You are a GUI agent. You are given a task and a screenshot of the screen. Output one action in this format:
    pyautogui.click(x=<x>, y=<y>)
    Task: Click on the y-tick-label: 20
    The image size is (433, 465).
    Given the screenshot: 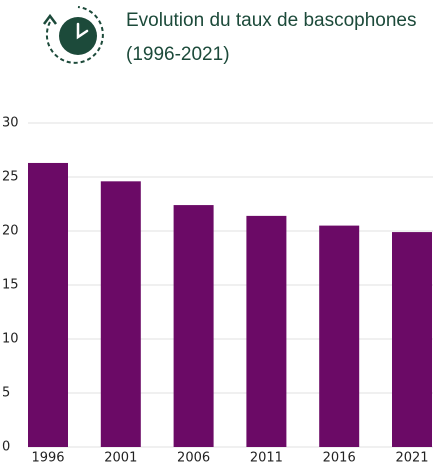 What is the action you would take?
    pyautogui.click(x=10, y=231)
    